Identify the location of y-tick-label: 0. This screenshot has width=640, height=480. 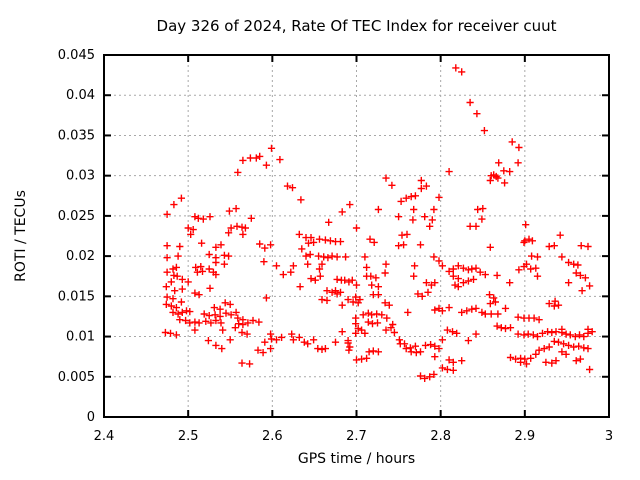
(91, 417).